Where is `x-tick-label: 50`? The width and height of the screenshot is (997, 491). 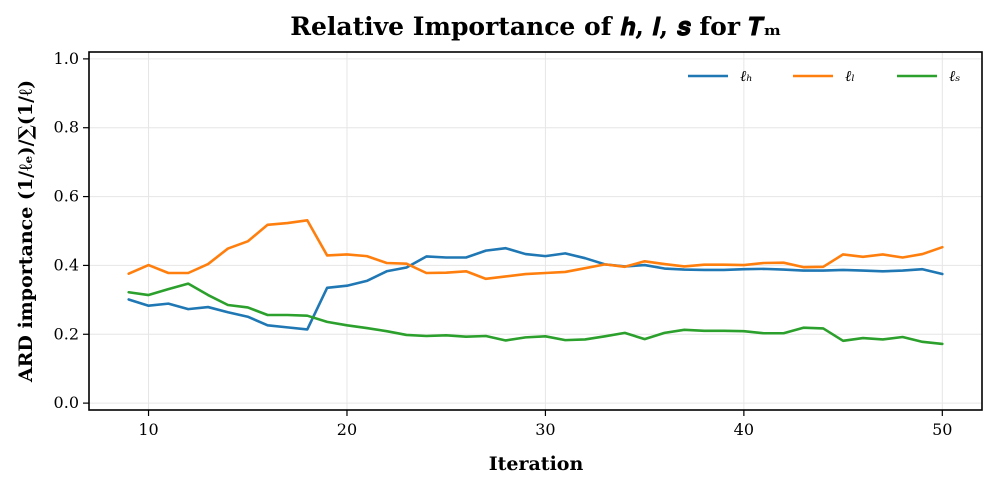 x-tick-label: 50 is located at coordinates (942, 429).